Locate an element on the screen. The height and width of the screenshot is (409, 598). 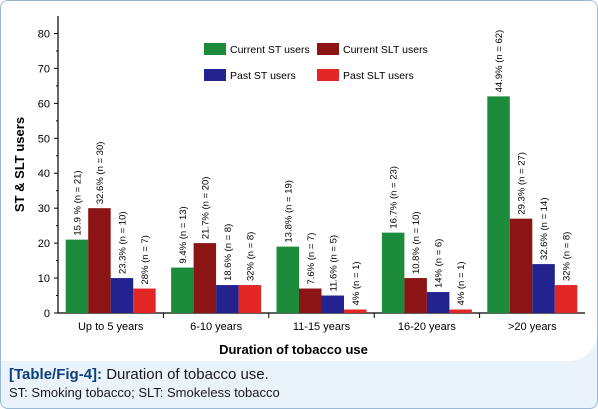
x-tick-label: 16-20 years is located at coordinates (427, 327).